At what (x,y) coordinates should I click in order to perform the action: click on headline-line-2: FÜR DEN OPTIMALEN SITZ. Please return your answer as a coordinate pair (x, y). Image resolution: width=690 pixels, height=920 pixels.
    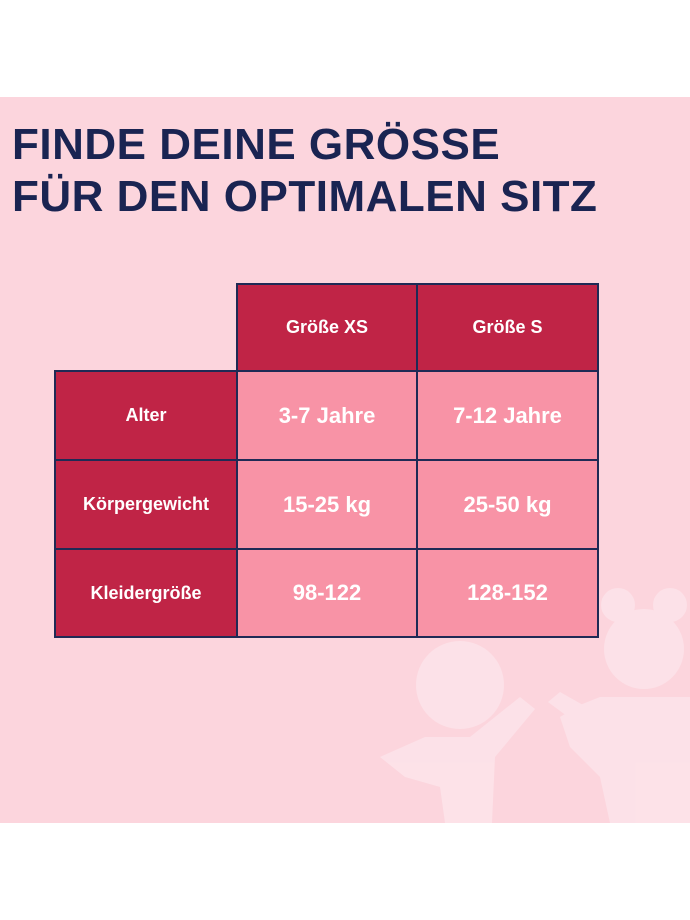
    Looking at the image, I should click on (305, 196).